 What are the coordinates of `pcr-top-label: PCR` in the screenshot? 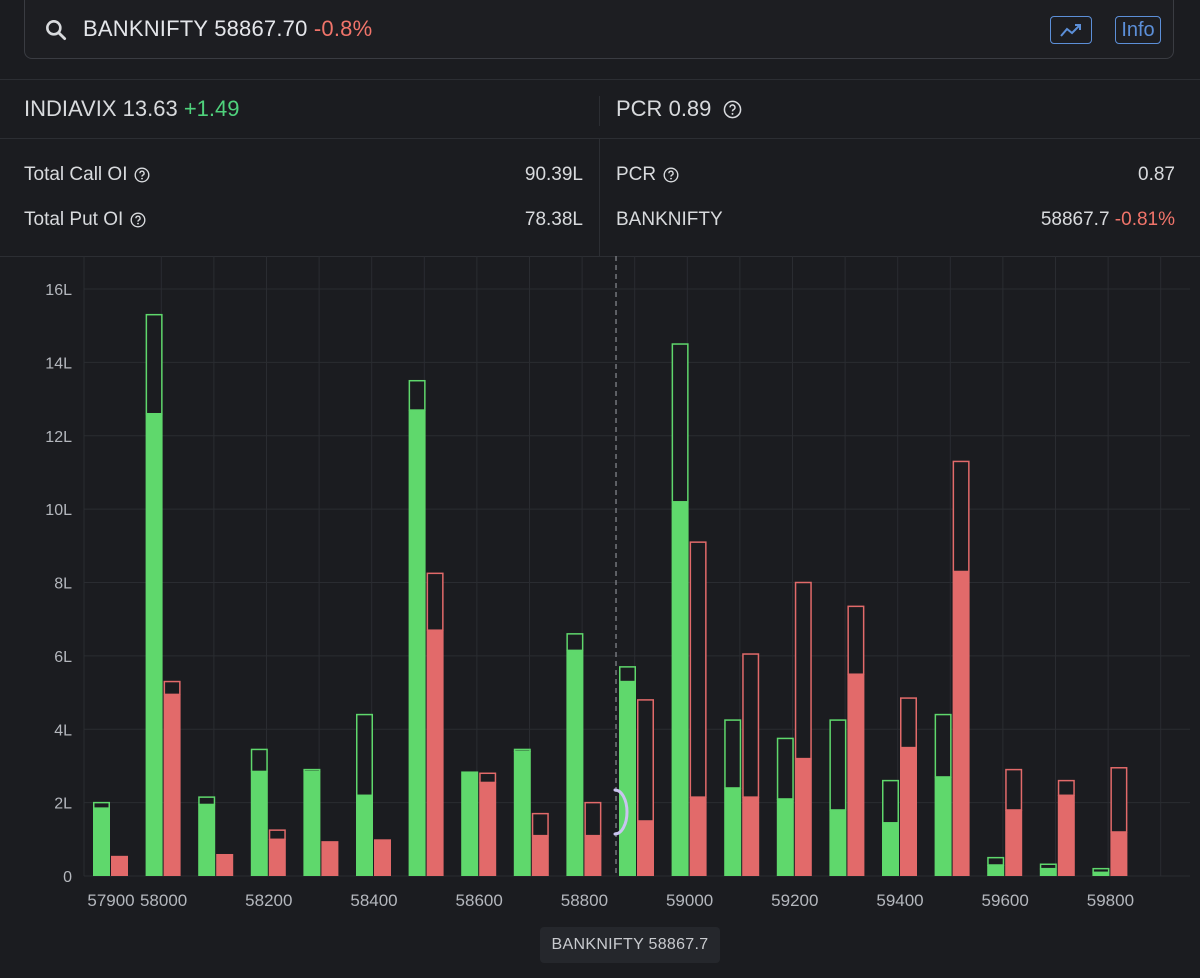 It's located at (639, 108).